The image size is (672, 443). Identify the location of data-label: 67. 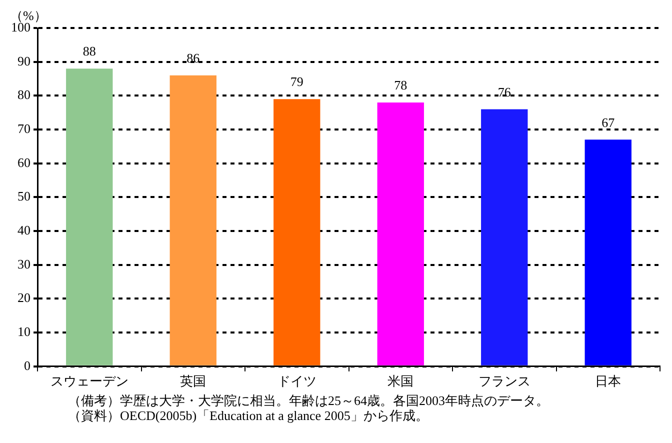
(609, 122).